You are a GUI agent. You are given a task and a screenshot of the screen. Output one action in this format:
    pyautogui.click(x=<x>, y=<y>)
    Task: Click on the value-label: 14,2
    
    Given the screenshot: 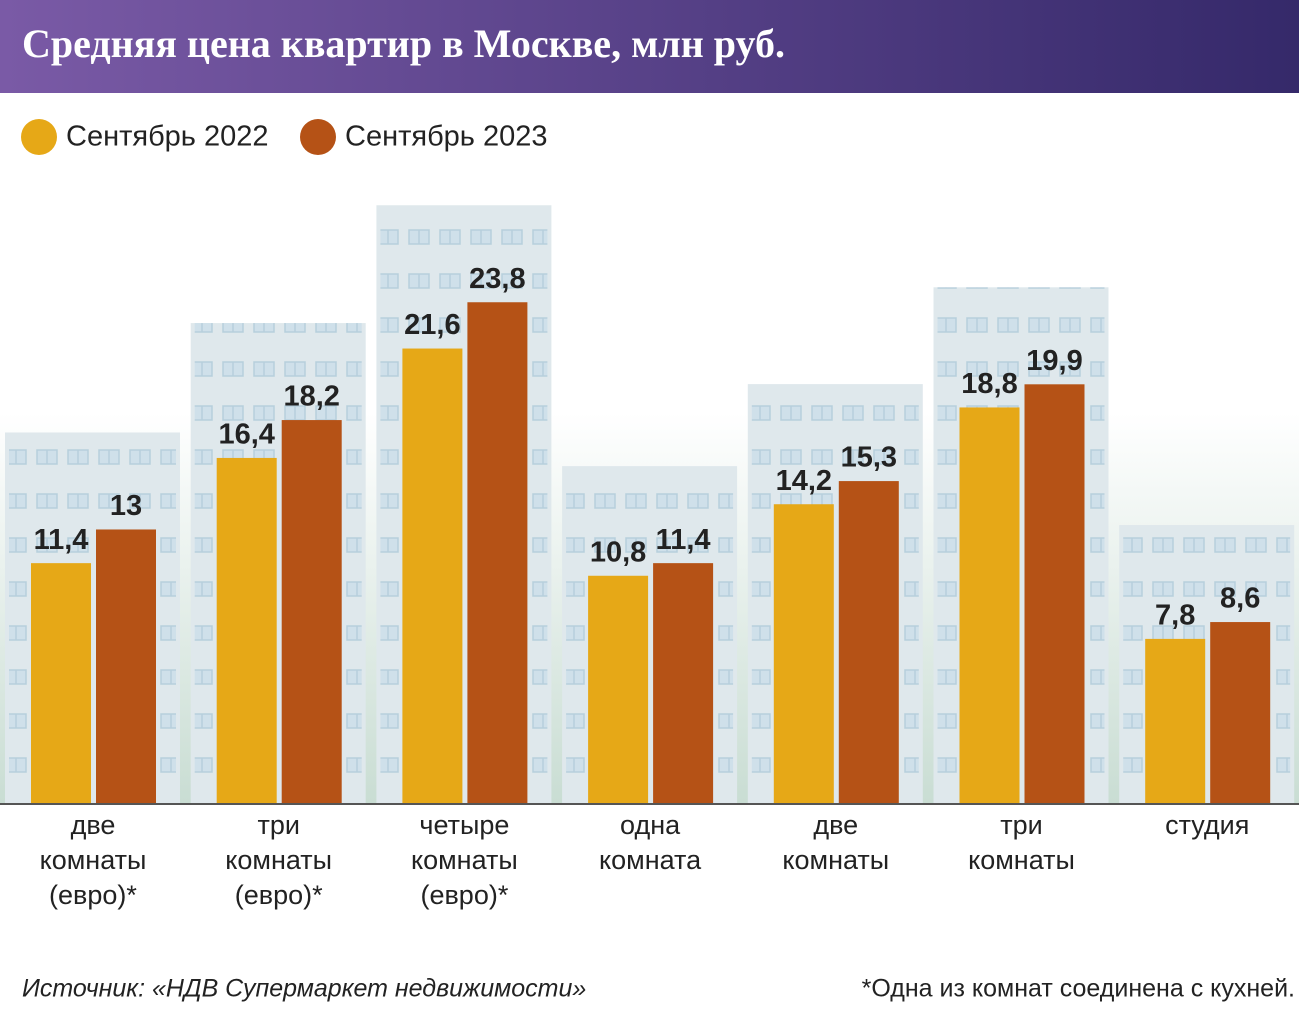 What is the action you would take?
    pyautogui.click(x=804, y=481)
    